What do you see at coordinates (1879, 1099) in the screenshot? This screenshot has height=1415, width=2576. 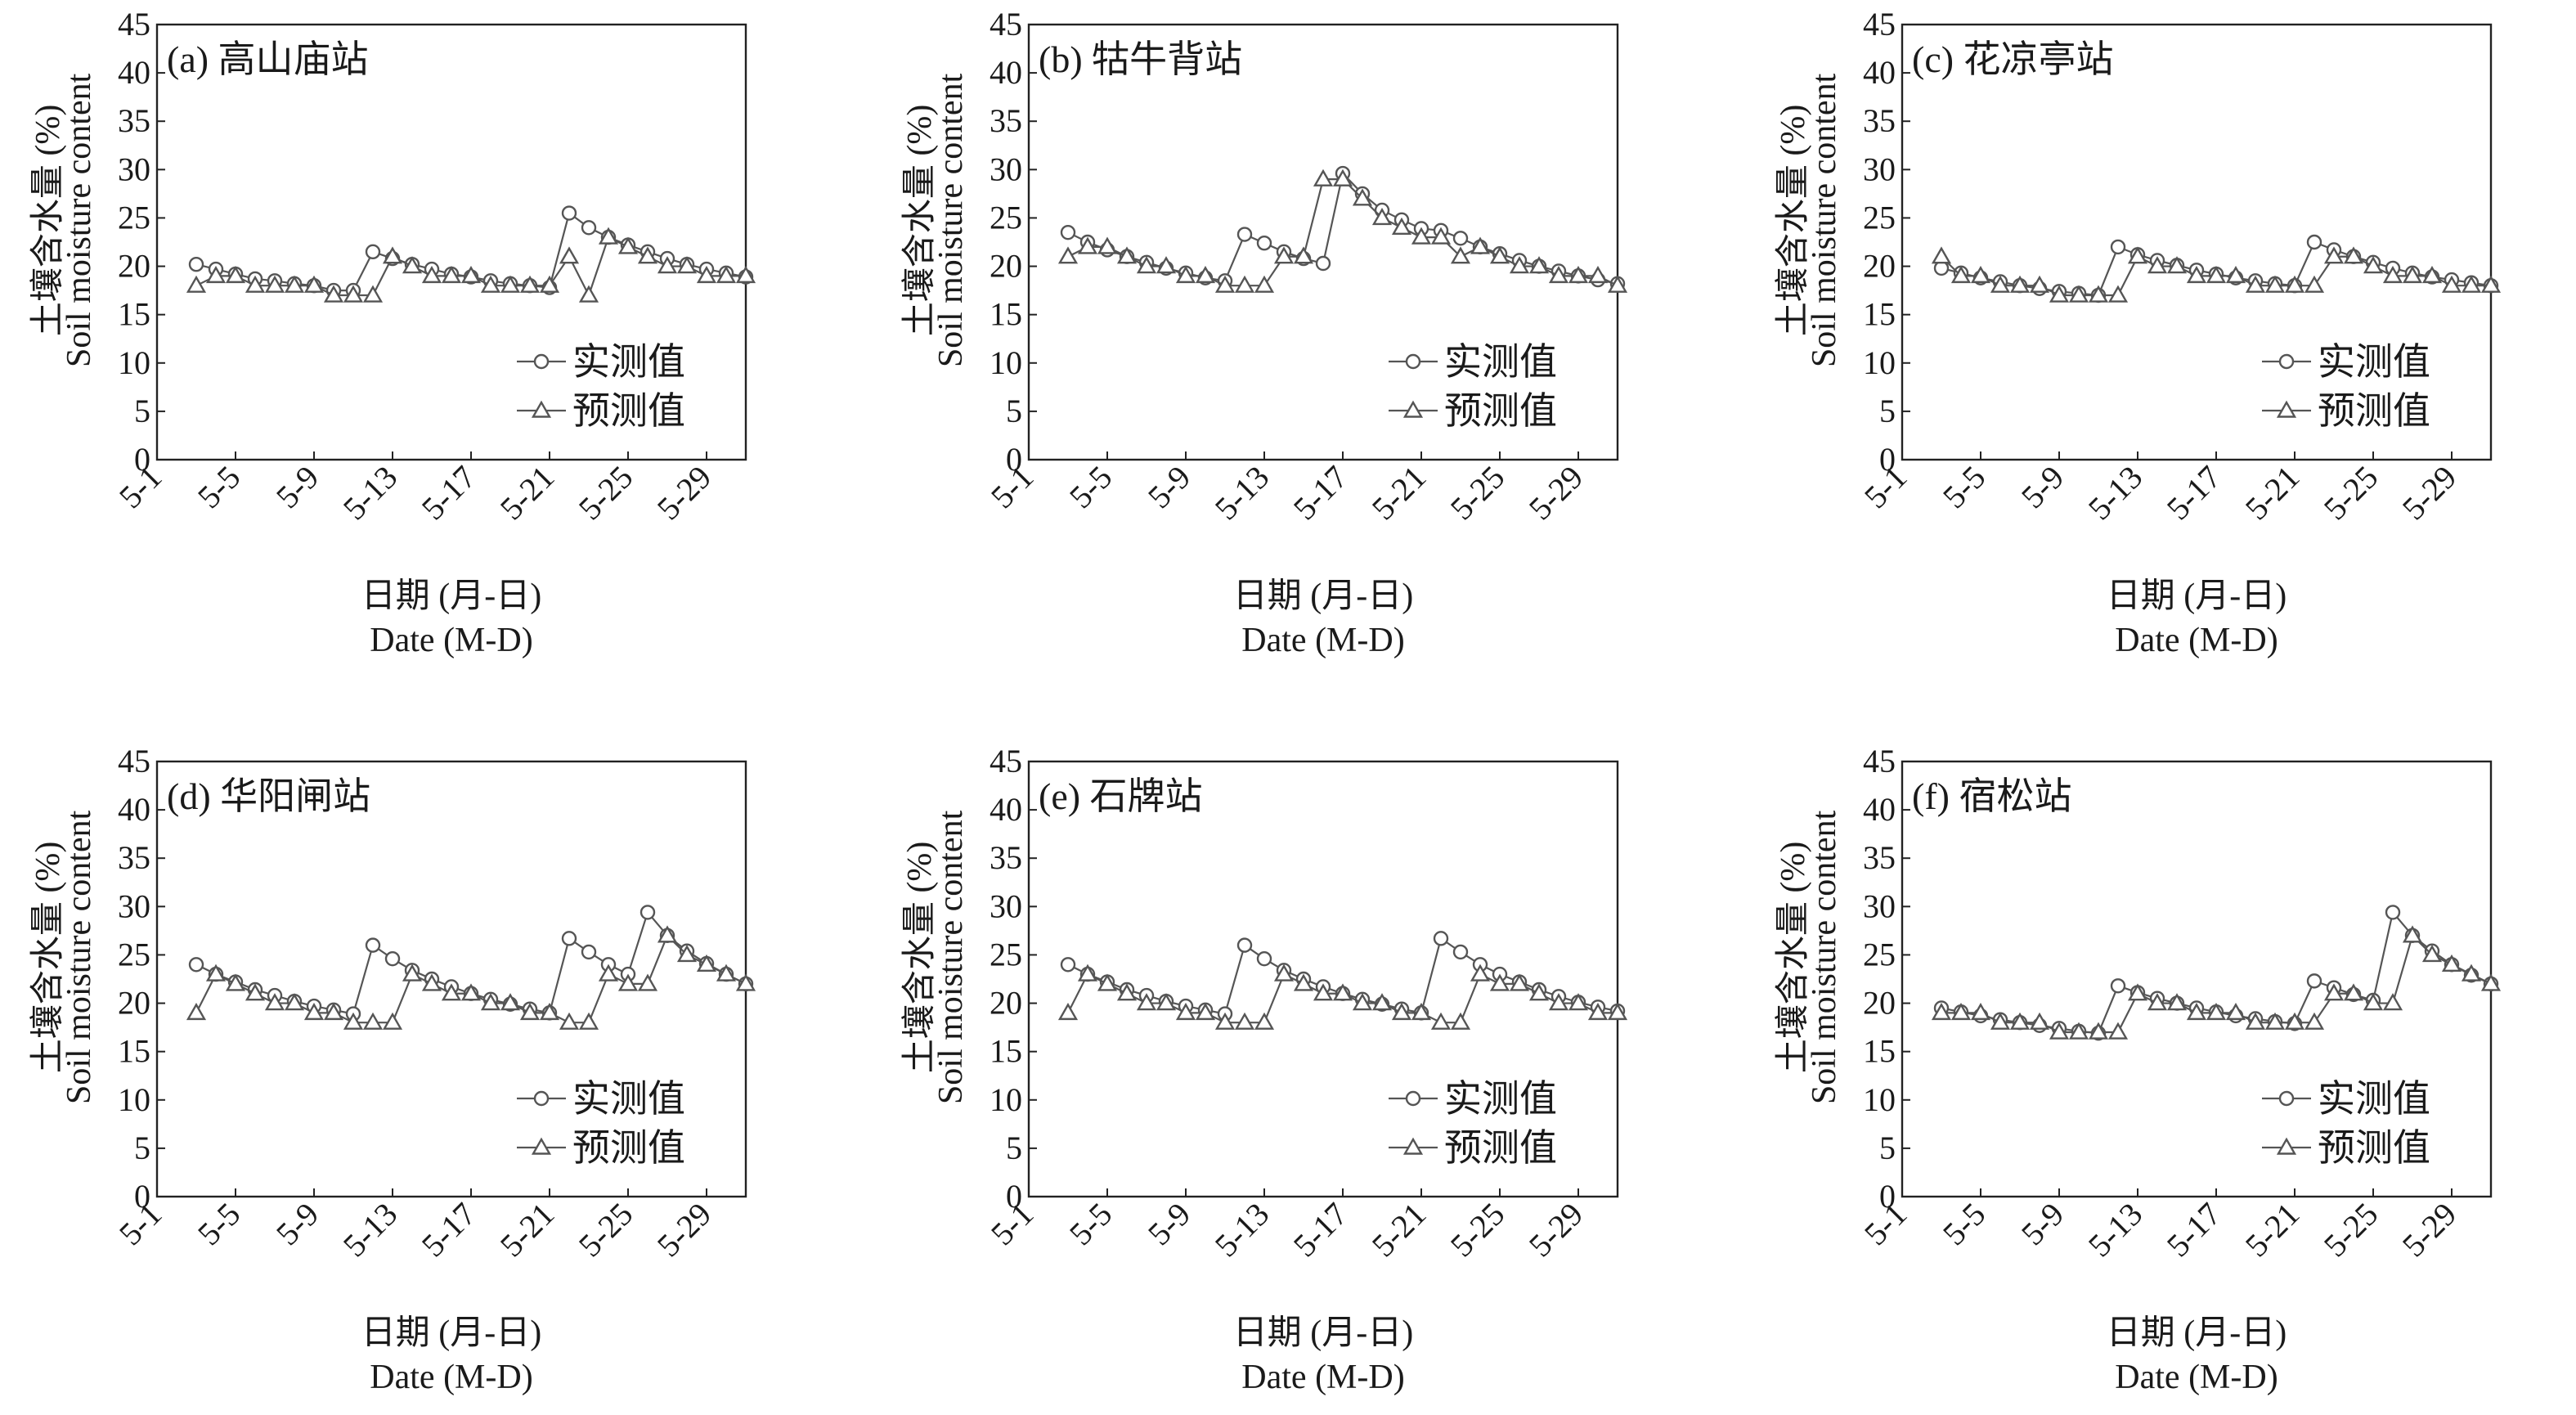 I see `y-tick-label: 10` at bounding box center [1879, 1099].